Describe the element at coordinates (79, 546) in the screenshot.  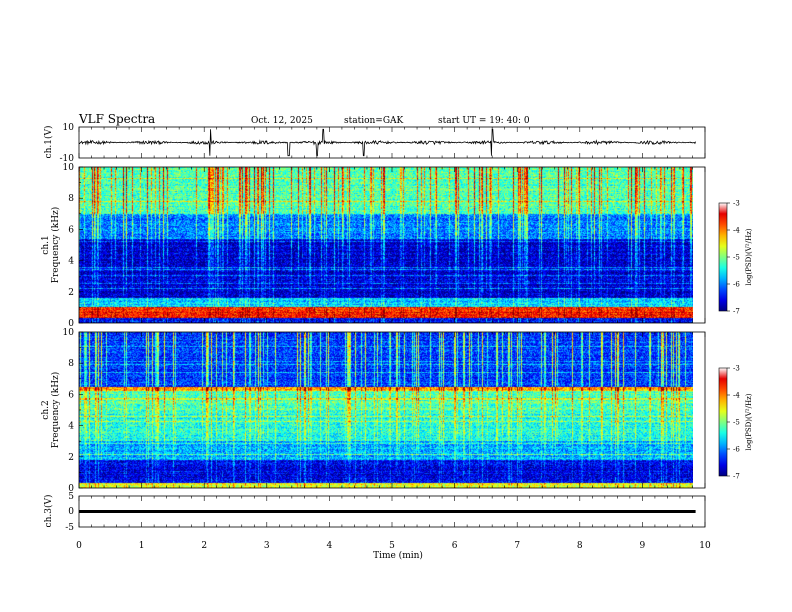
I see `time-tick-label: 0` at that location.